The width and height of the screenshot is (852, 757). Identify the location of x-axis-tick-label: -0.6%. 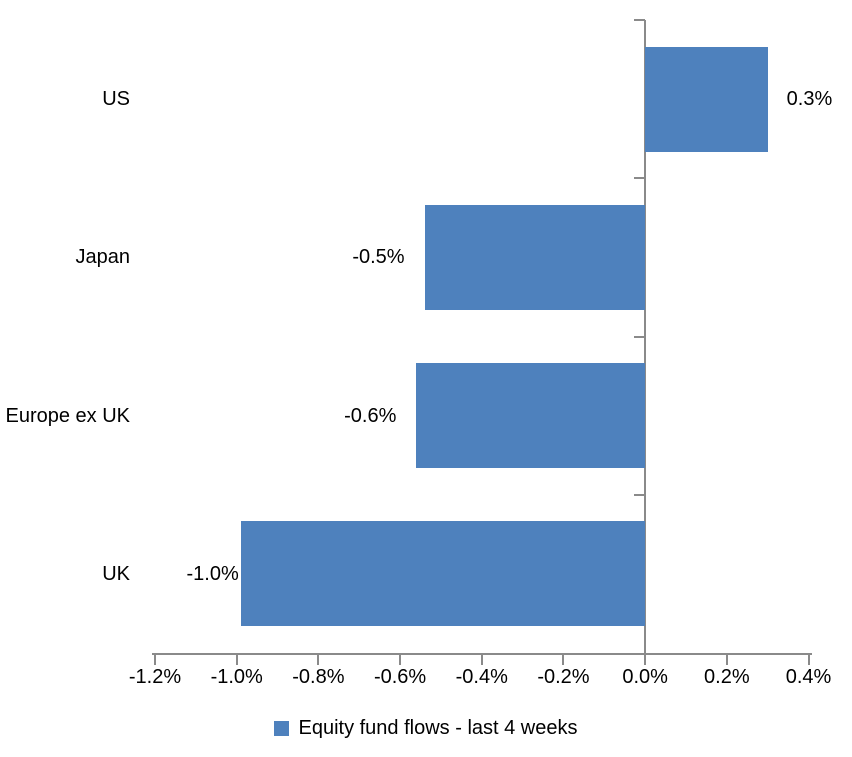
(400, 677).